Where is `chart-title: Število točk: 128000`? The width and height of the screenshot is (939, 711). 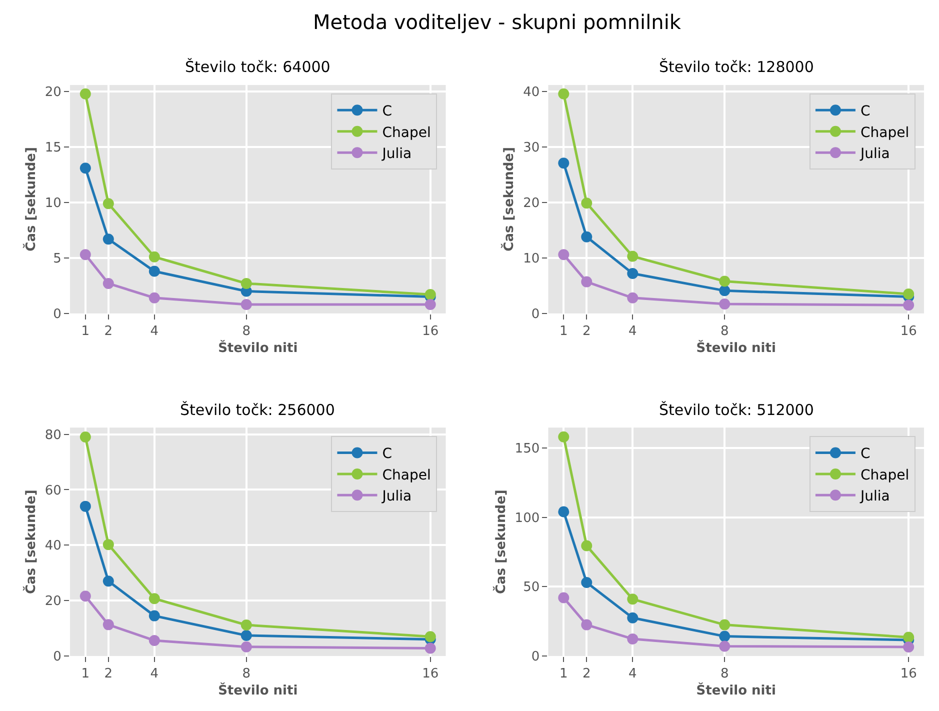 chart-title: Število točk: 128000 is located at coordinates (736, 67).